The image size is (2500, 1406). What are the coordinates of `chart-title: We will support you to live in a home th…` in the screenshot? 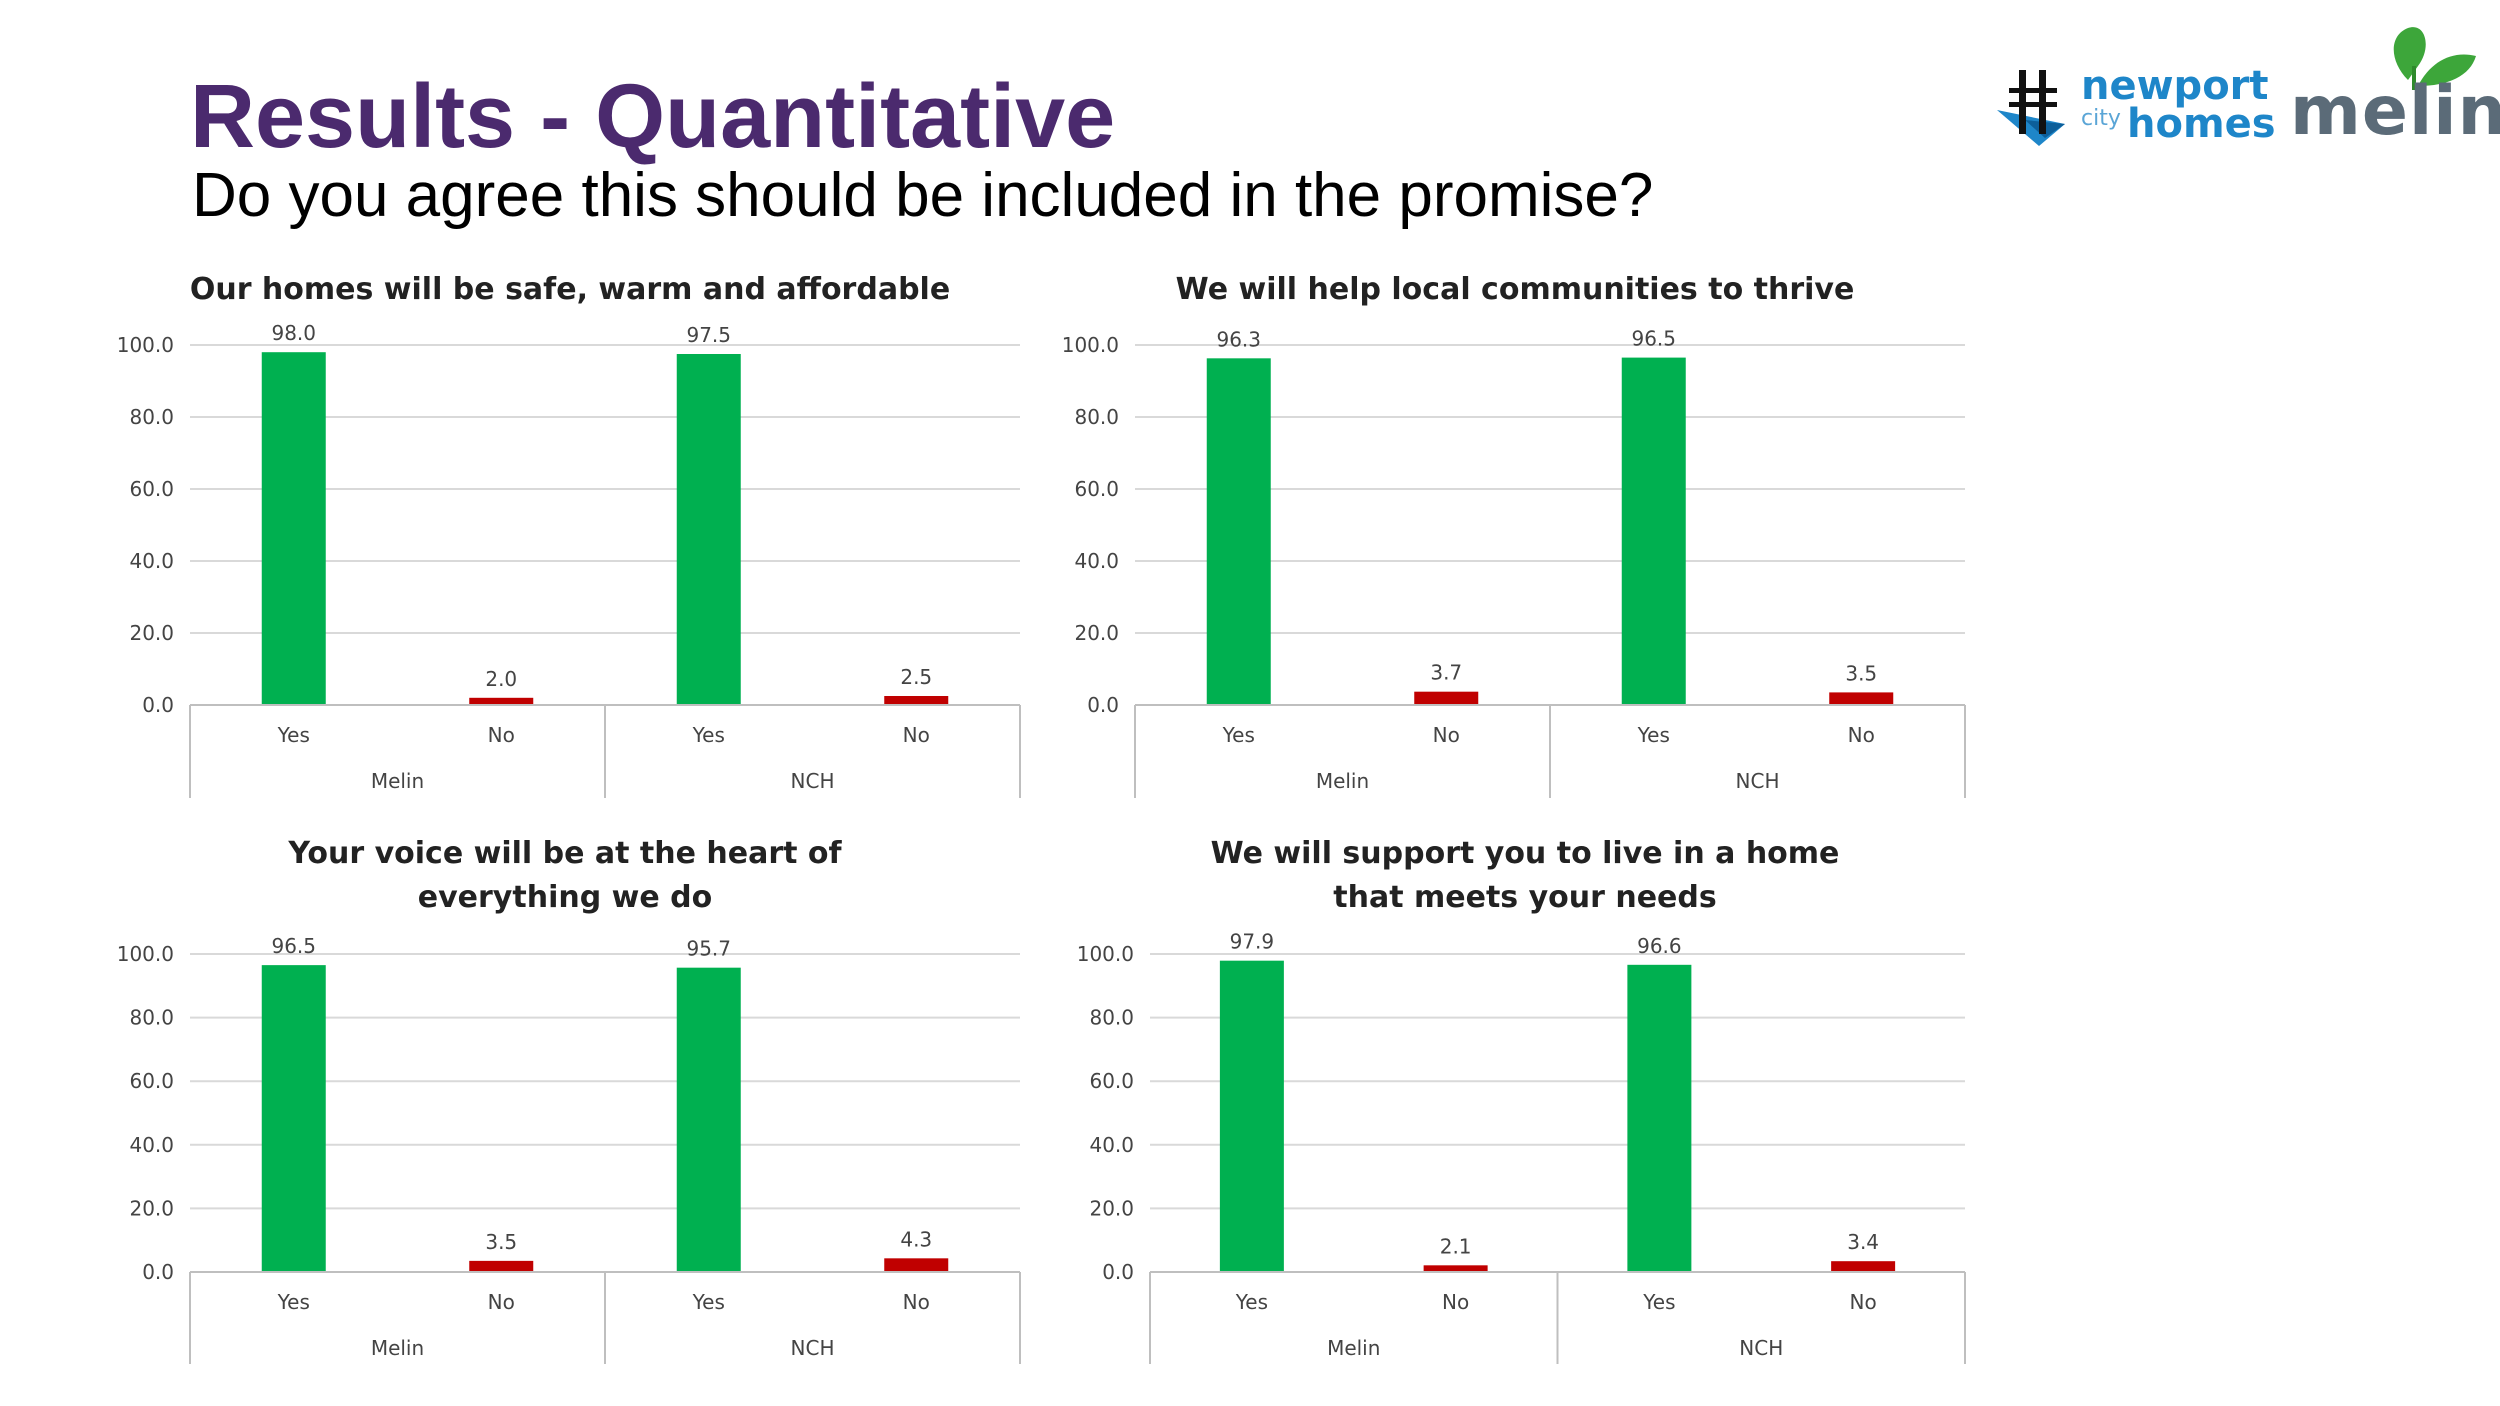 It's located at (1525, 875).